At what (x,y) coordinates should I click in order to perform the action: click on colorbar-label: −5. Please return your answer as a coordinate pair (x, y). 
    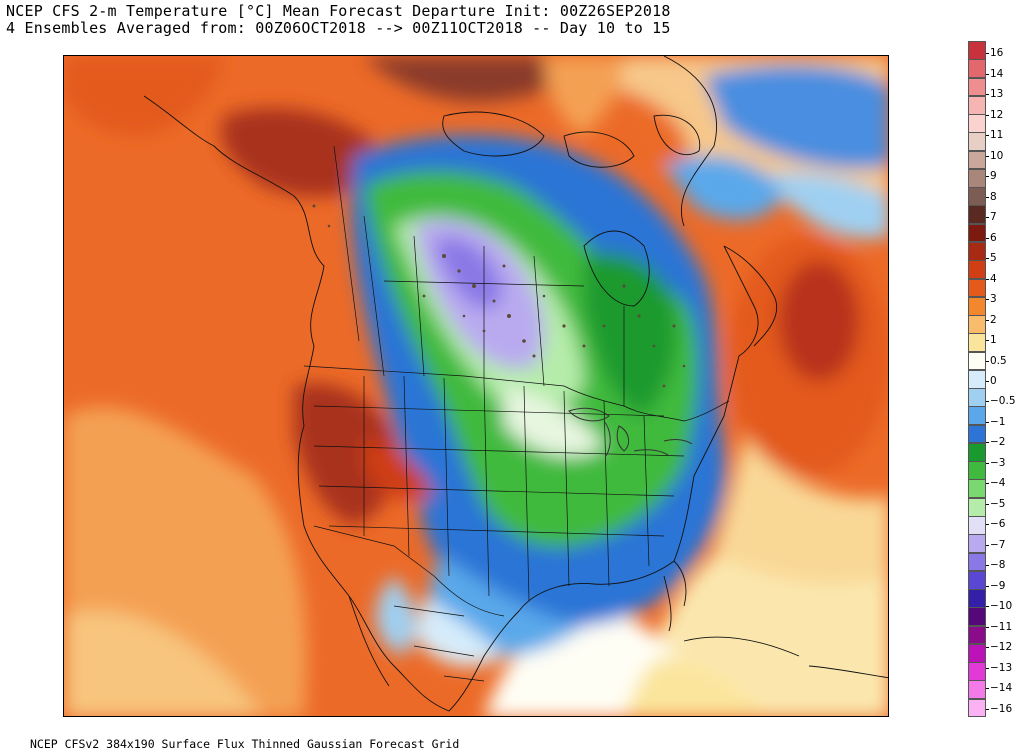
    Looking at the image, I should click on (998, 503).